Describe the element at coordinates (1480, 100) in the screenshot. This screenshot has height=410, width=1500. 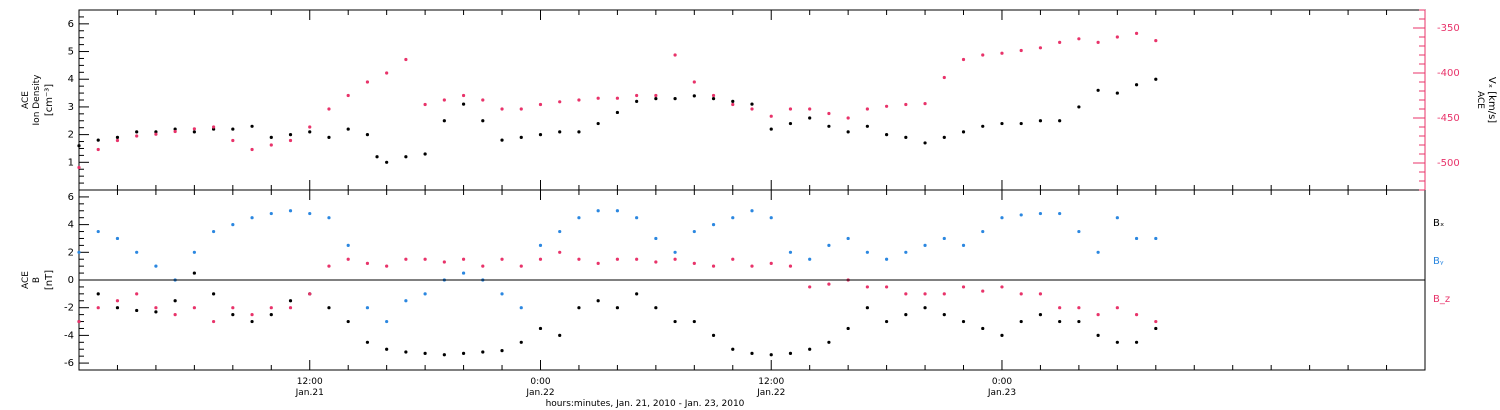
I see `top-right-axis-label-line1: ACE` at that location.